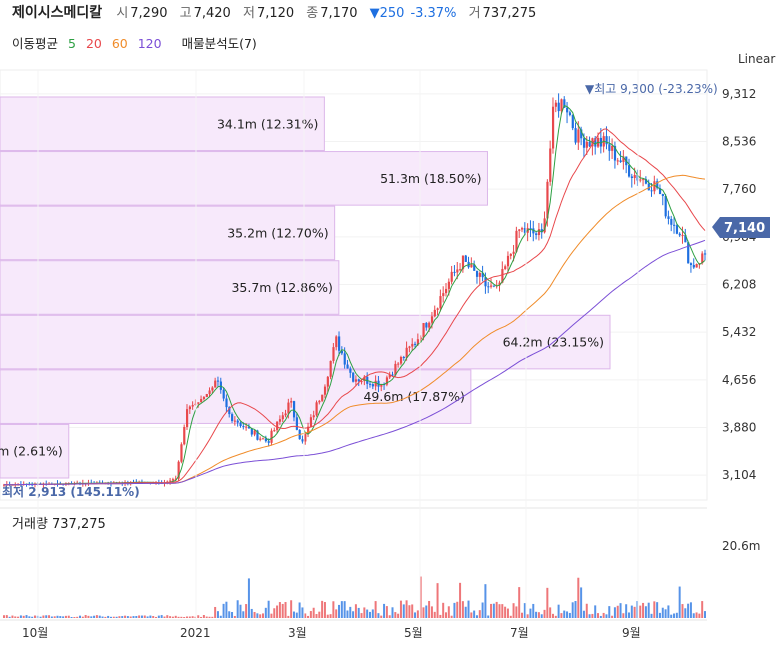  Describe the element at coordinates (119, 43) in the screenshot. I see `ma60-label: 60` at that location.